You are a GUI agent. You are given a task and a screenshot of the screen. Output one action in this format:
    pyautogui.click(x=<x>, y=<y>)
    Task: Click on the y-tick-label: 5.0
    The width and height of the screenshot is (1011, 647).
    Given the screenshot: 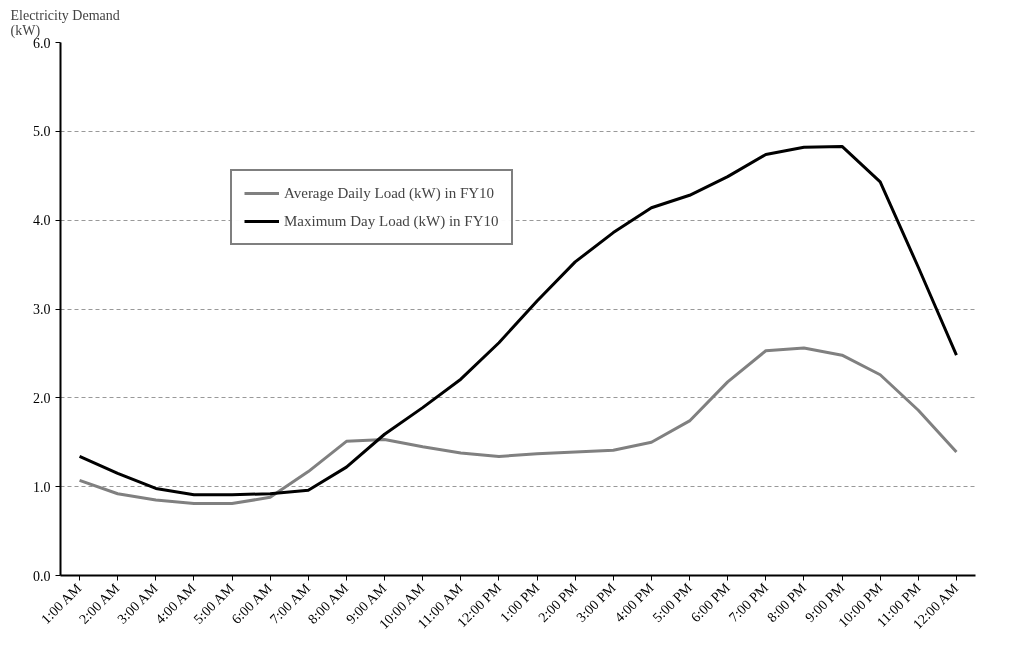 What is the action you would take?
    pyautogui.click(x=42, y=132)
    